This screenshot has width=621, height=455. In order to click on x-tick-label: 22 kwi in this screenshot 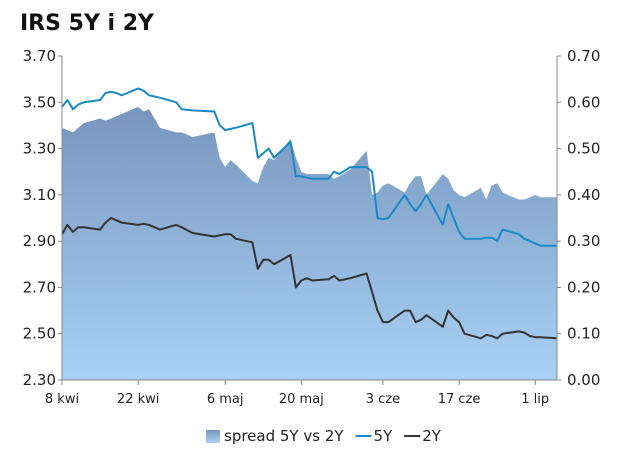, I will do `click(138, 399)`.